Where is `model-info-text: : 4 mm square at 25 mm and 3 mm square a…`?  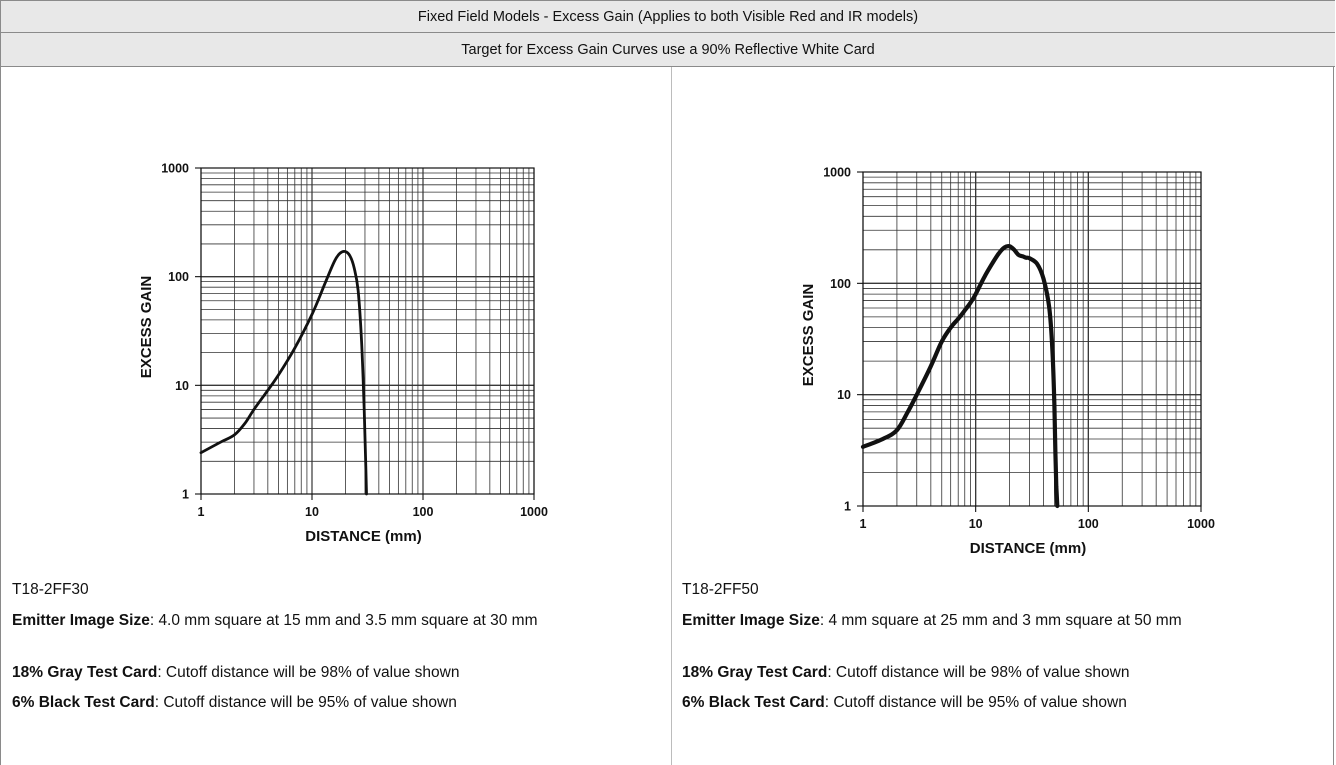
model-info-text: : 4 mm square at 25 mm and 3 mm square a… is located at coordinates (1000, 620).